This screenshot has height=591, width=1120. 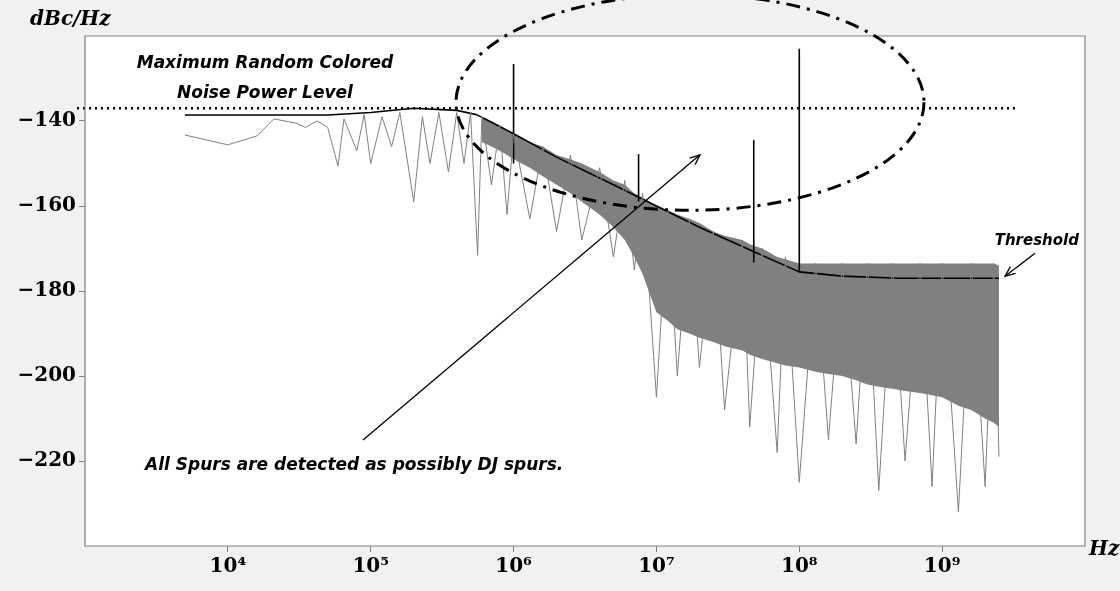 I want to click on series-label: Threshold, so click(x=1037, y=239).